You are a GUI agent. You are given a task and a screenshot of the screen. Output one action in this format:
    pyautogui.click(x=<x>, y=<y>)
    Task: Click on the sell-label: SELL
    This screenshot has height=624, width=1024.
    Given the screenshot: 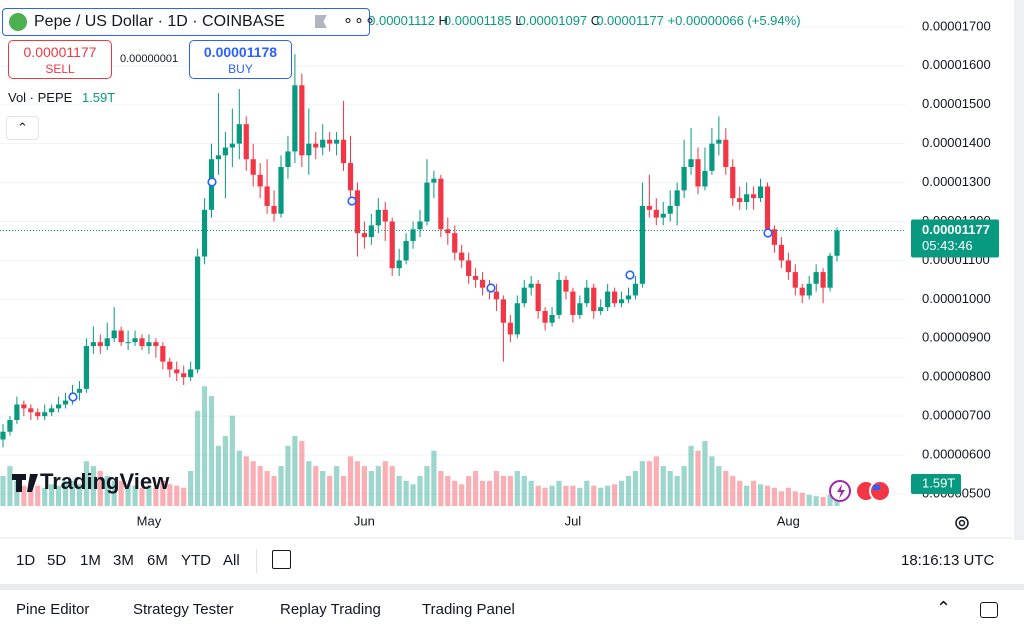 What is the action you would take?
    pyautogui.click(x=60, y=69)
    